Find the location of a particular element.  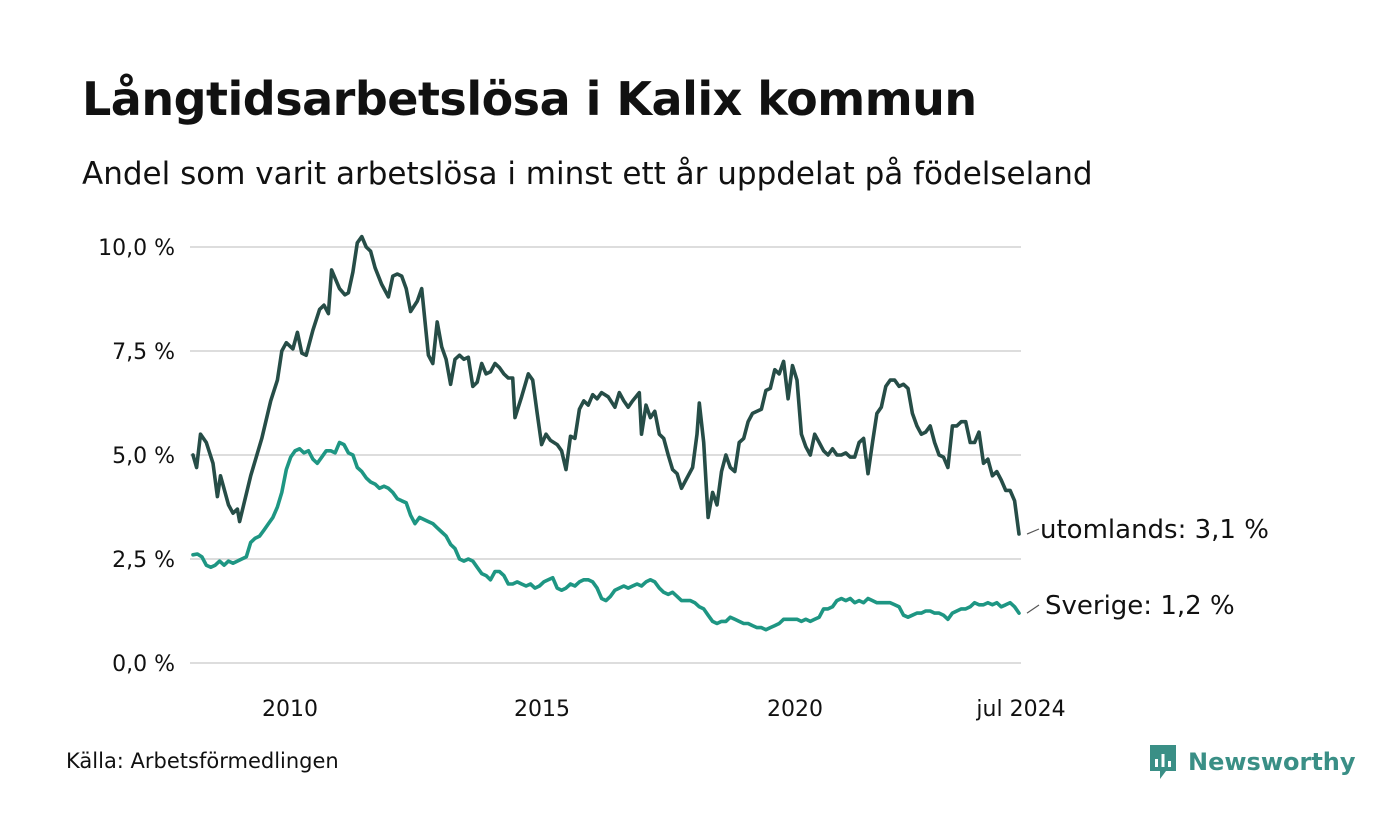

y-tick-label: 0,0 % is located at coordinates (143, 664).